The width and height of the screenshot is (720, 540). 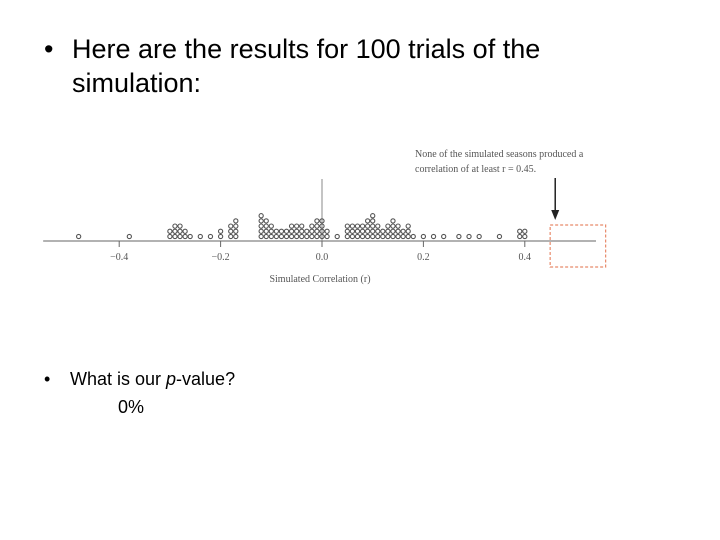 What do you see at coordinates (555, 215) in the screenshot?
I see `annotation-arrowhead` at bounding box center [555, 215].